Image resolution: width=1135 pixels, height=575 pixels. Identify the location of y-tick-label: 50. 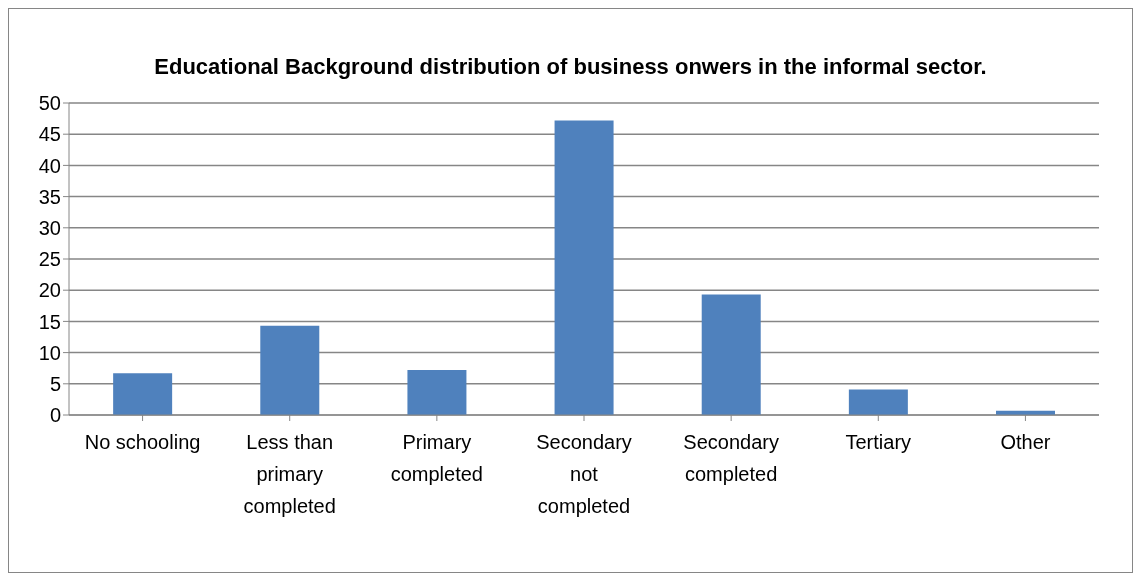
(49, 103).